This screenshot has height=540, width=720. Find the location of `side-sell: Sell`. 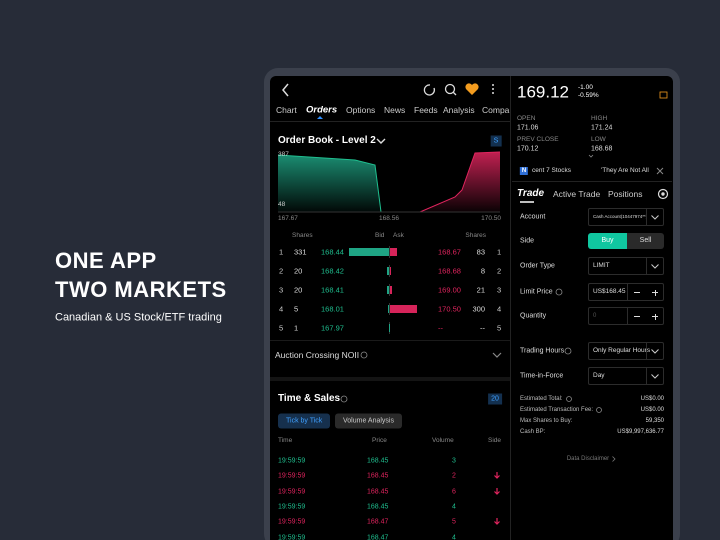

side-sell: Sell is located at coordinates (645, 241).